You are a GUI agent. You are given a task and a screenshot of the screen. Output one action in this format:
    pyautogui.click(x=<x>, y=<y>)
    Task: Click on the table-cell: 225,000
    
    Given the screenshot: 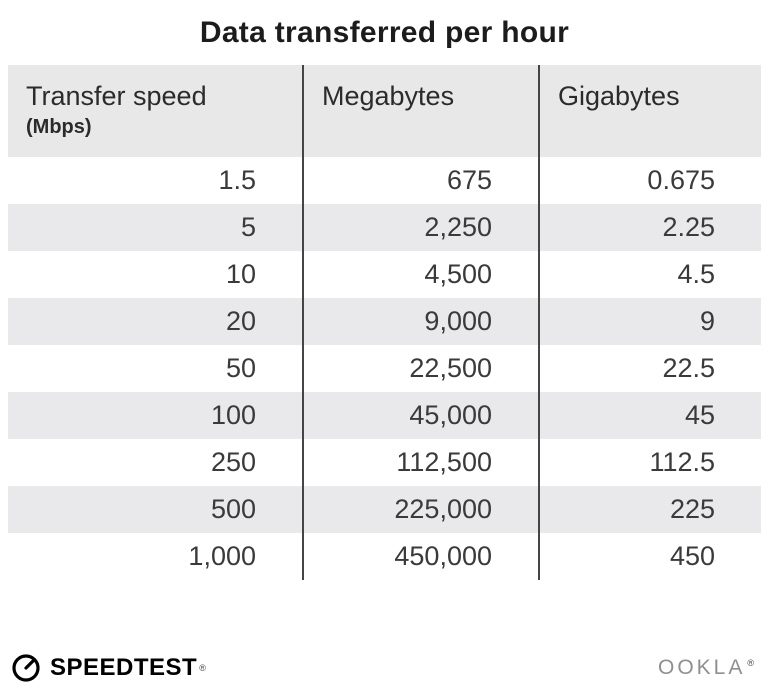 What is the action you would take?
    pyautogui.click(x=420, y=509)
    